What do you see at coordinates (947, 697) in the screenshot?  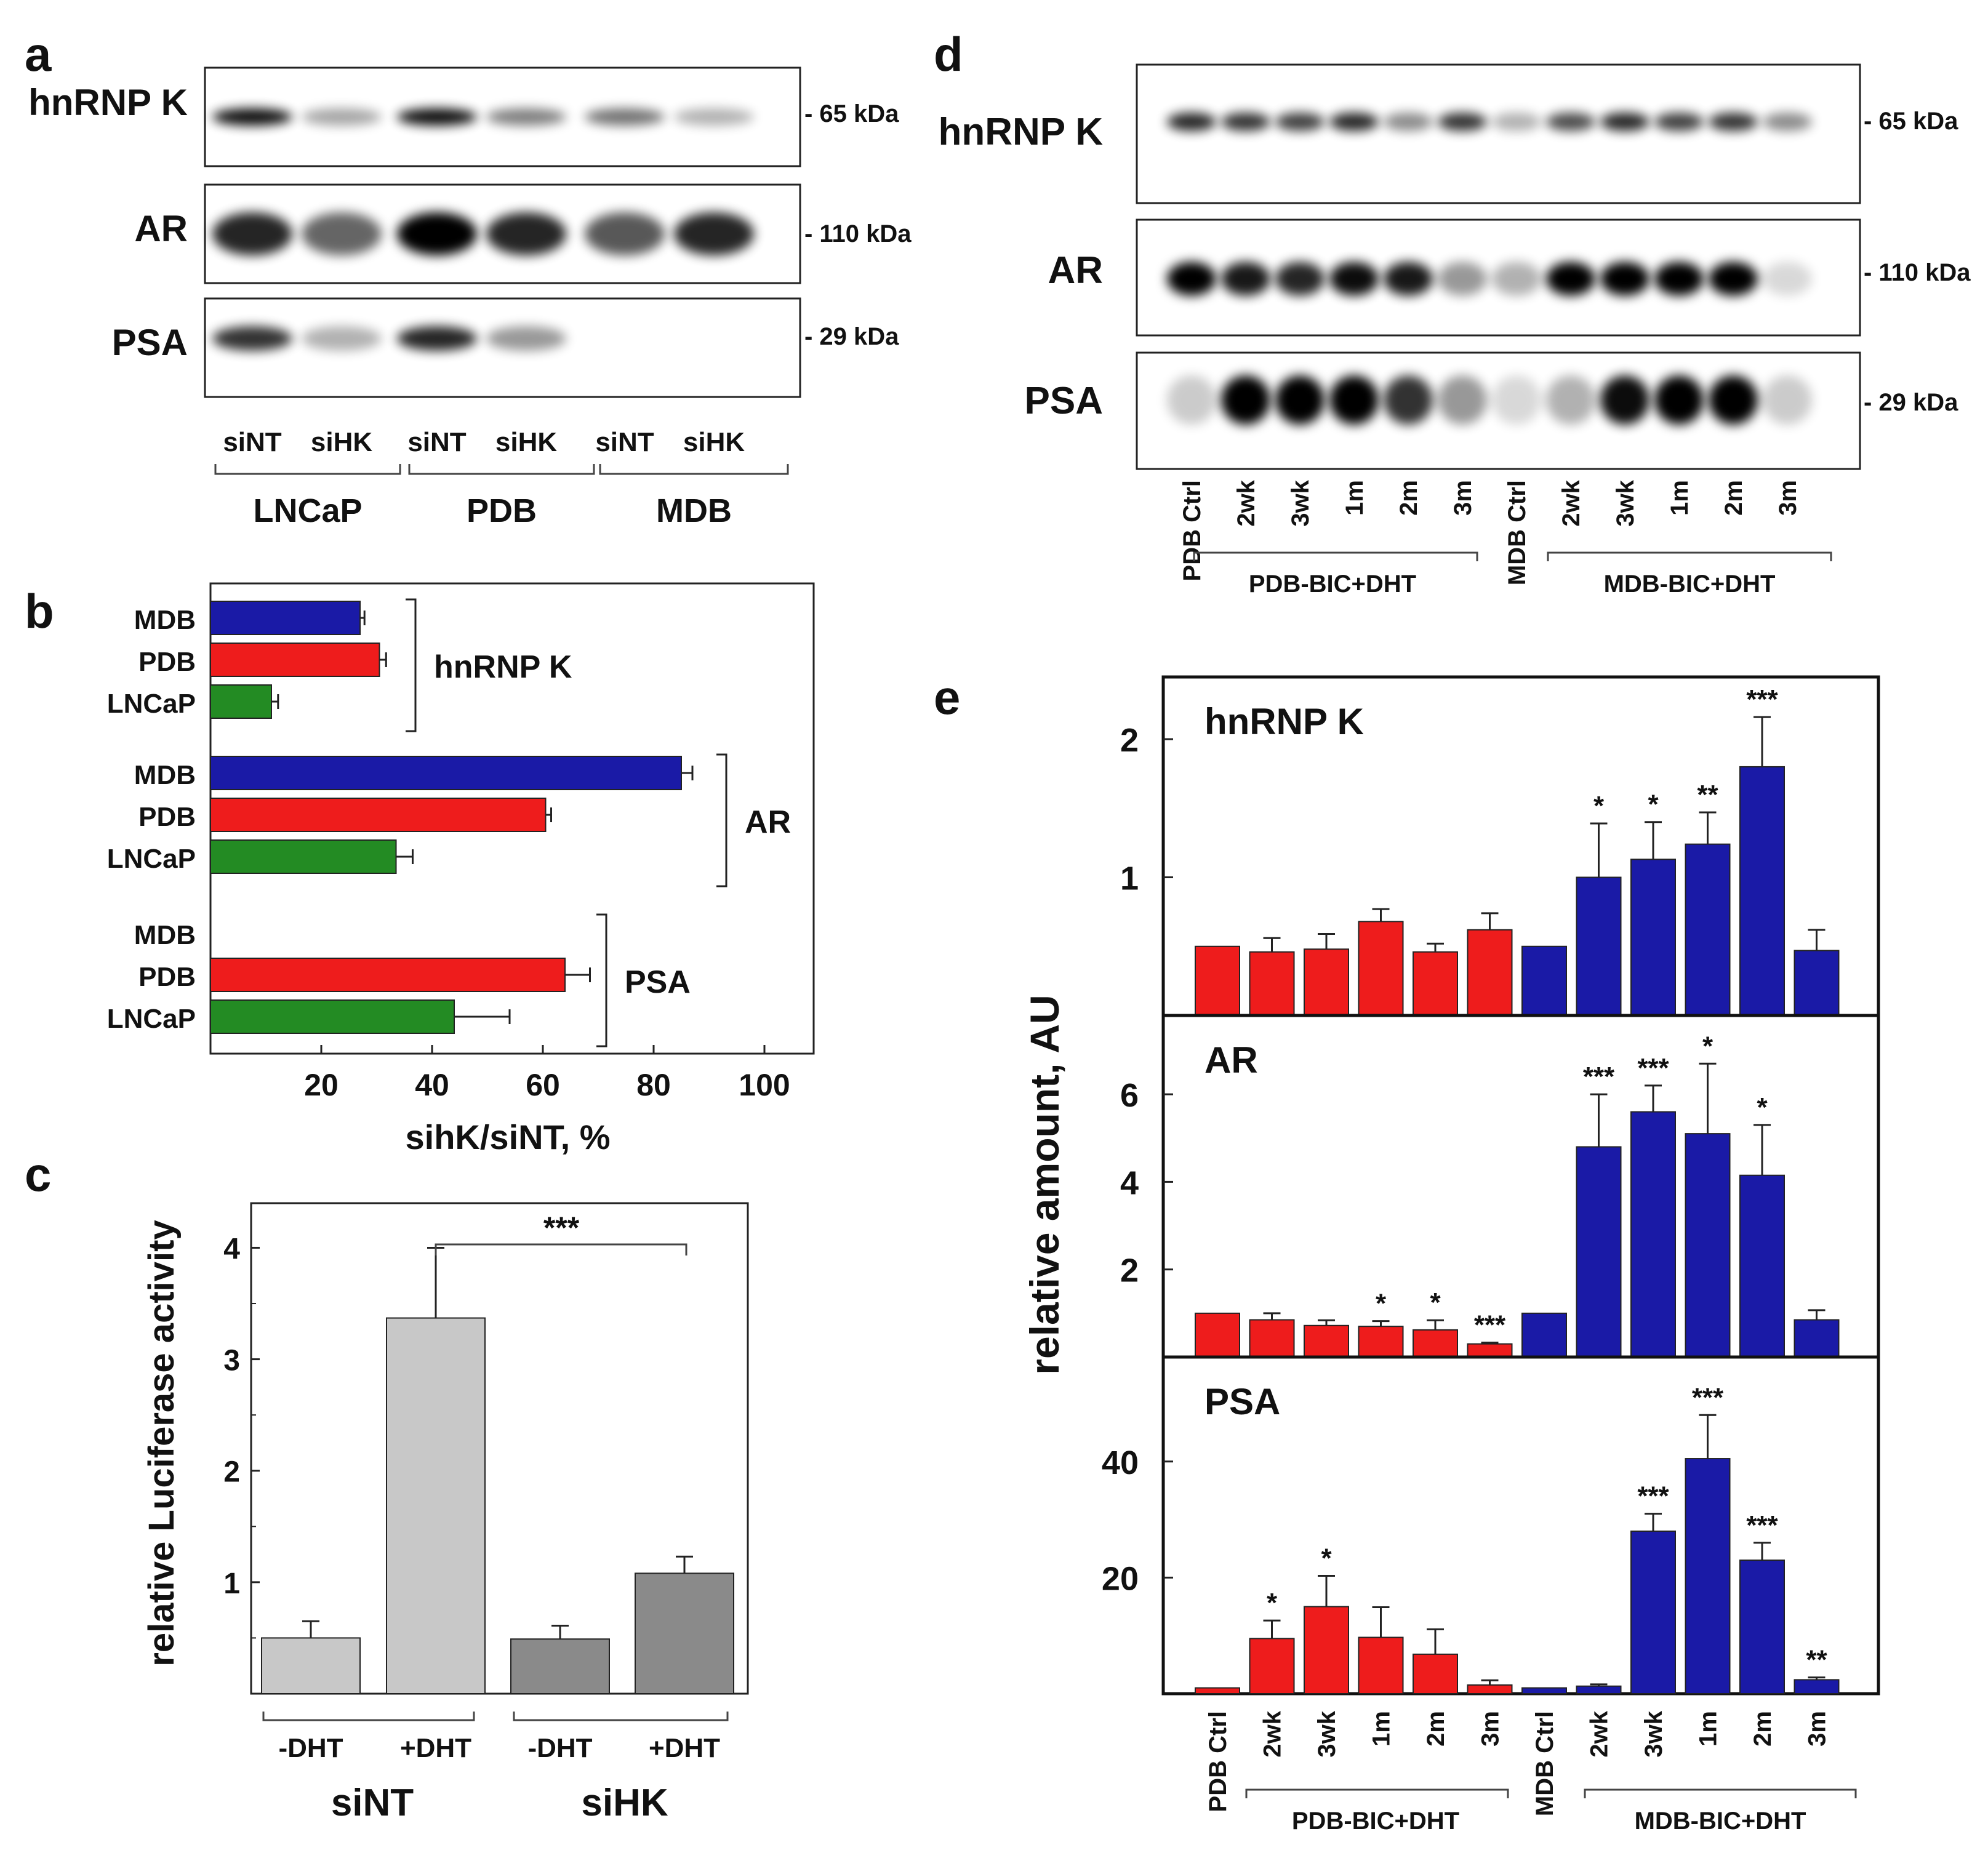 I see `panel-e-letter: e` at bounding box center [947, 697].